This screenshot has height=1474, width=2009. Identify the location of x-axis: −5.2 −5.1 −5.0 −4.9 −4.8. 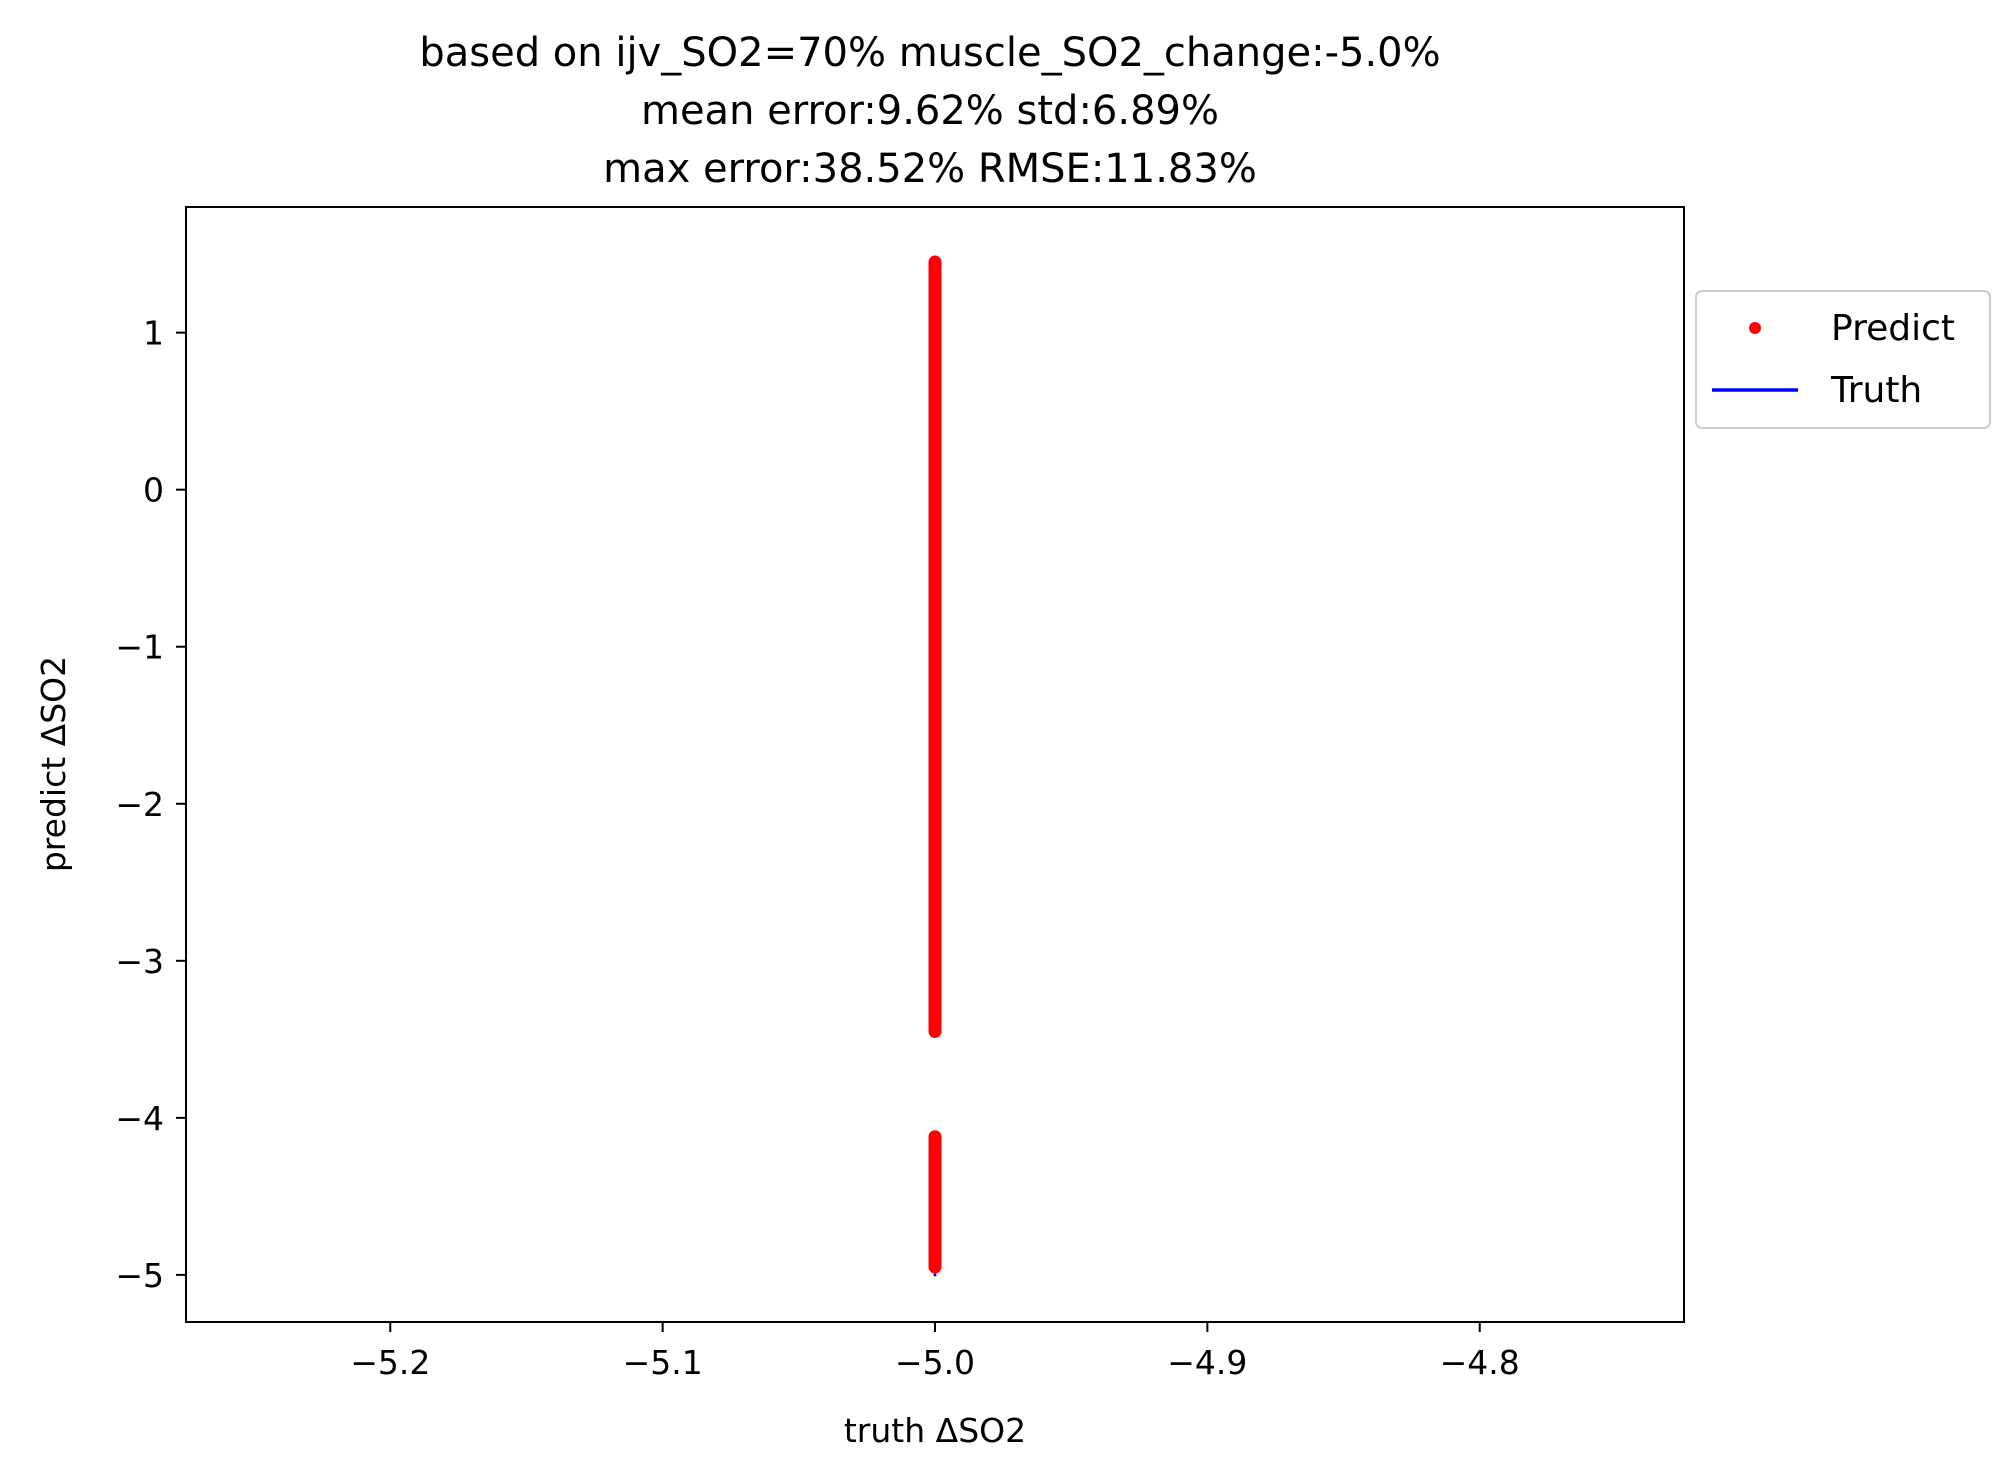
(935, 1352).